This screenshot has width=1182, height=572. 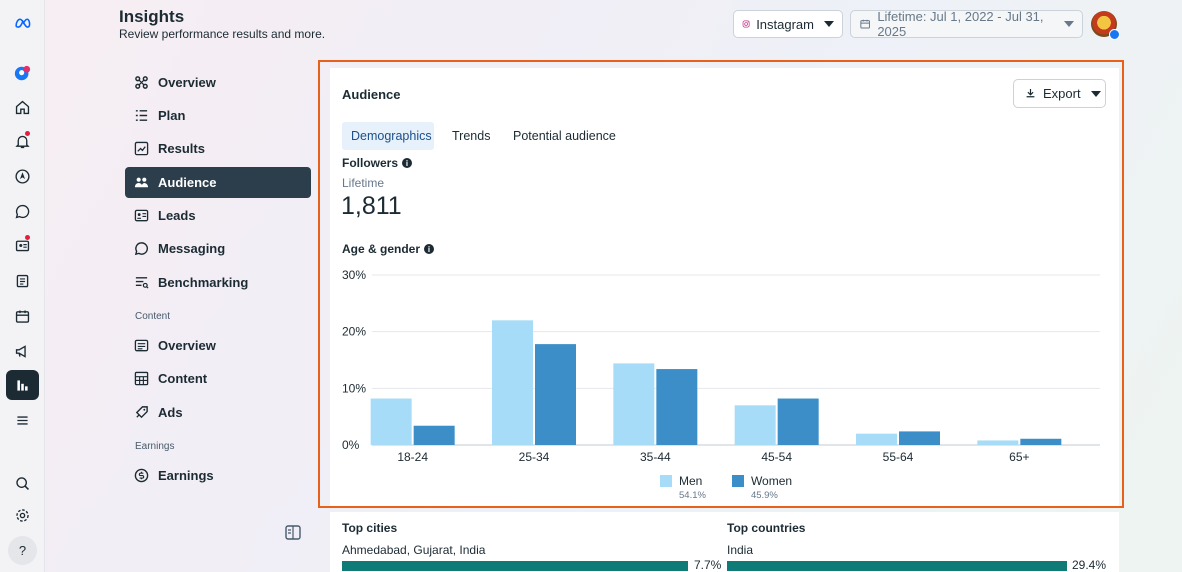 I want to click on page-title: Insights, so click(x=152, y=16).